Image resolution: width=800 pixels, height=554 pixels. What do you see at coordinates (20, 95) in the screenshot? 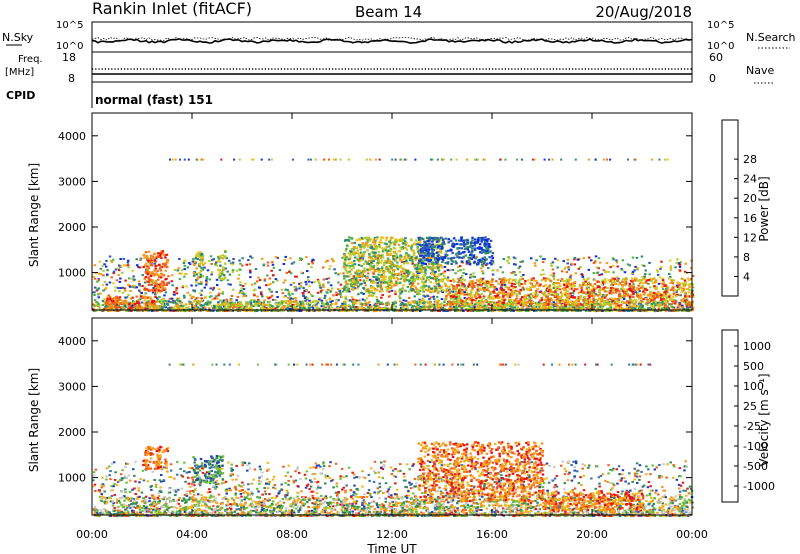
I see `cpid-label: CPID` at bounding box center [20, 95].